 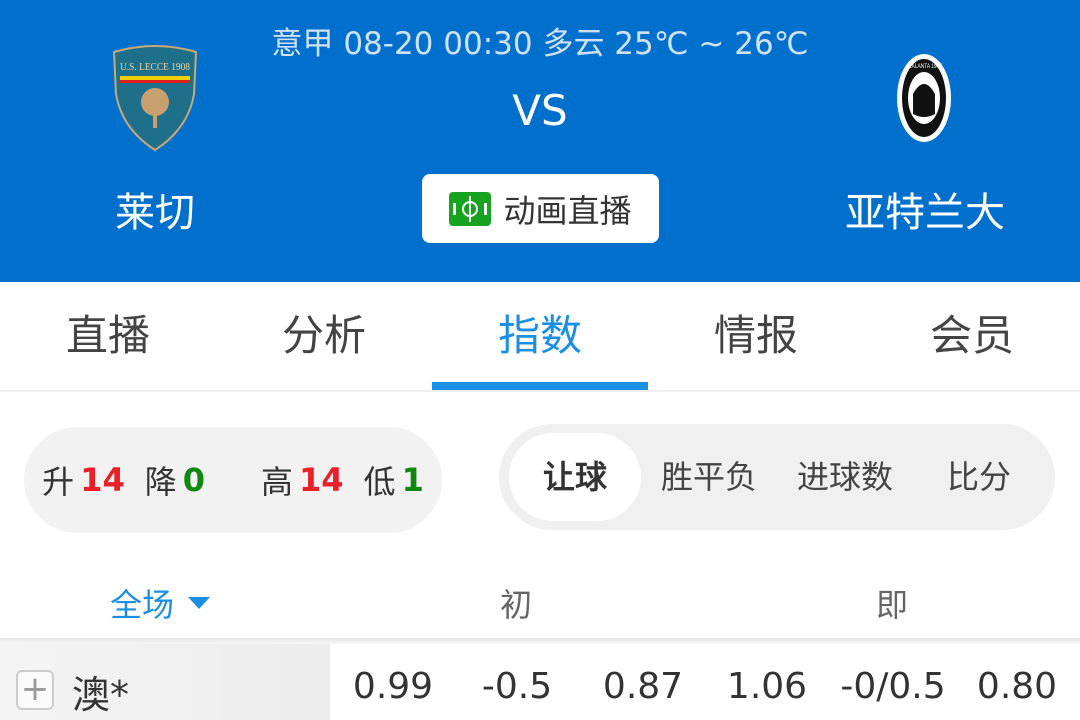 What do you see at coordinates (155, 98) in the screenshot?
I see `home-team-crest: U.S. LECCE 1908` at bounding box center [155, 98].